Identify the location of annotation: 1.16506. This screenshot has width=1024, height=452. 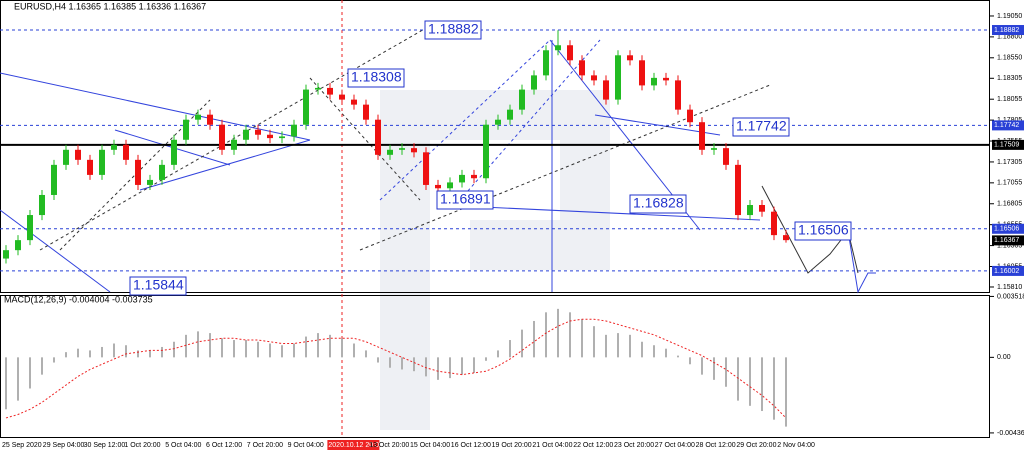
(823, 230).